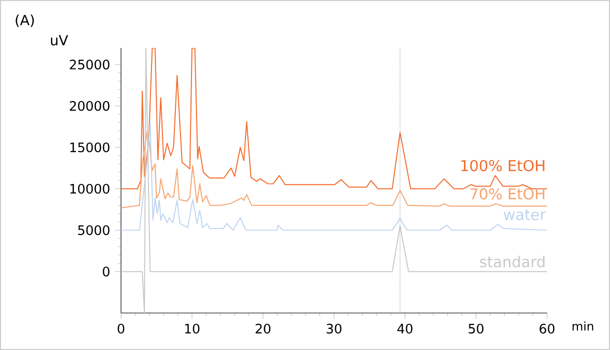  What do you see at coordinates (94, 230) in the screenshot?
I see `y-tick-label: 5000` at bounding box center [94, 230].